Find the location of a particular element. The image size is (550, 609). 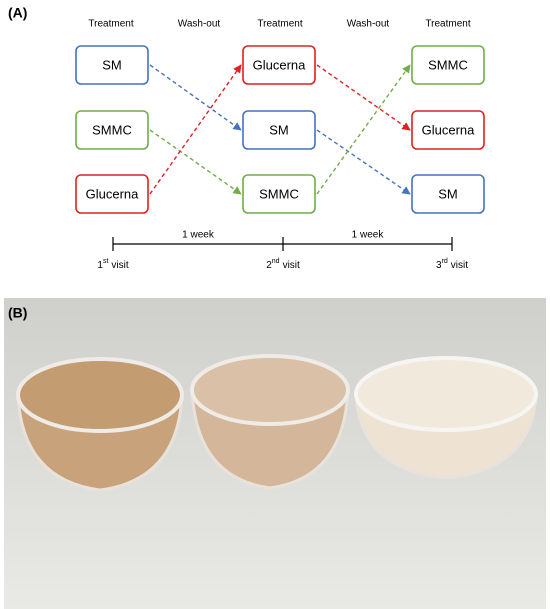

visit-suffix: st is located at coordinates (106, 261).